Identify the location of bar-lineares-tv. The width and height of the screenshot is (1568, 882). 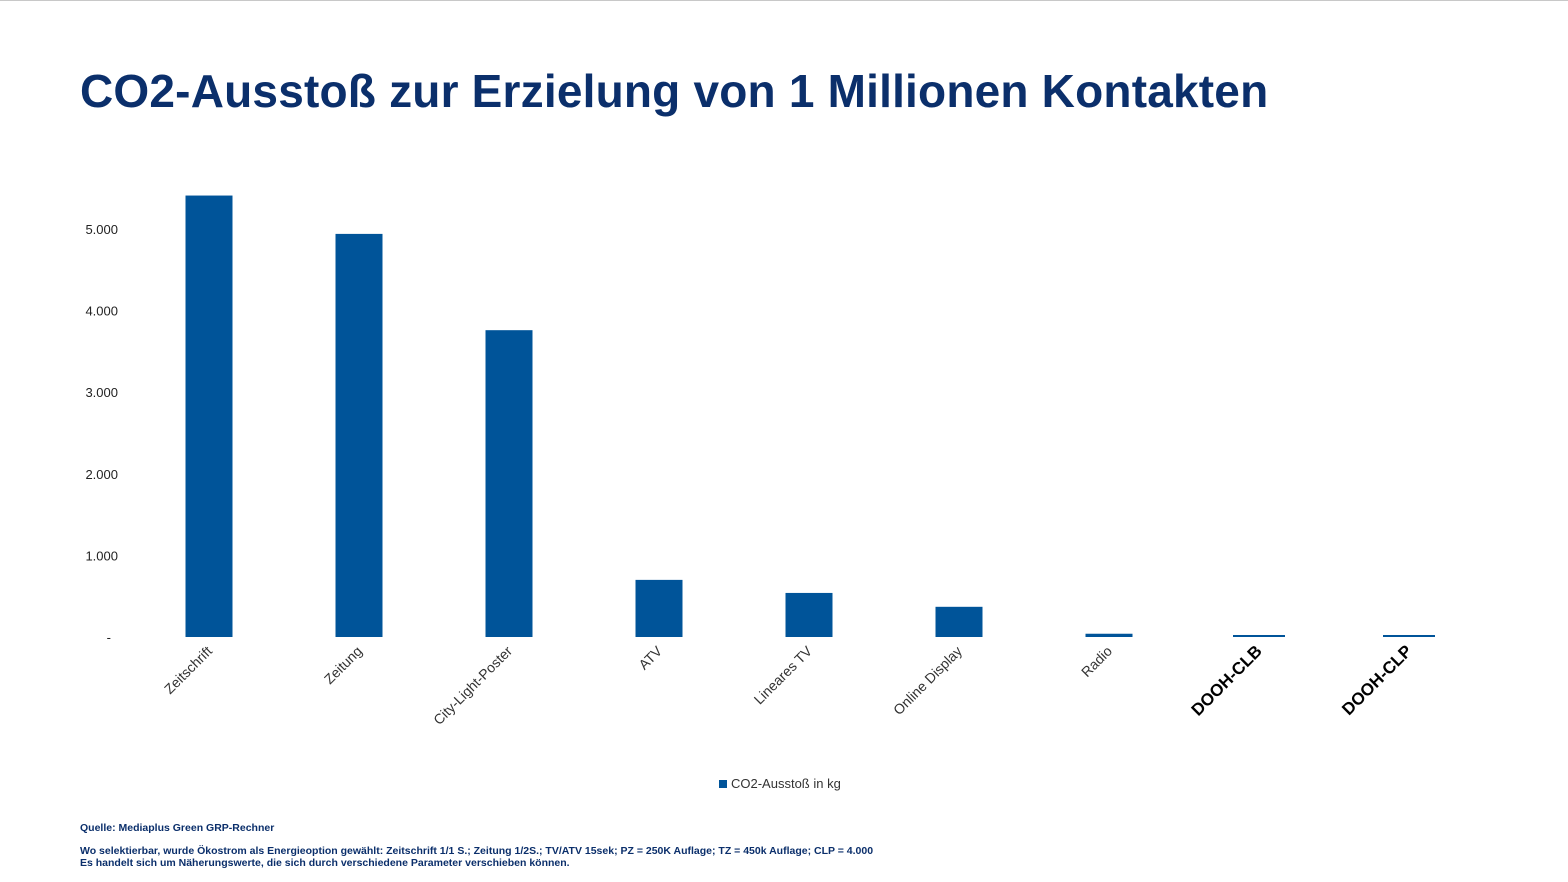
(809, 614).